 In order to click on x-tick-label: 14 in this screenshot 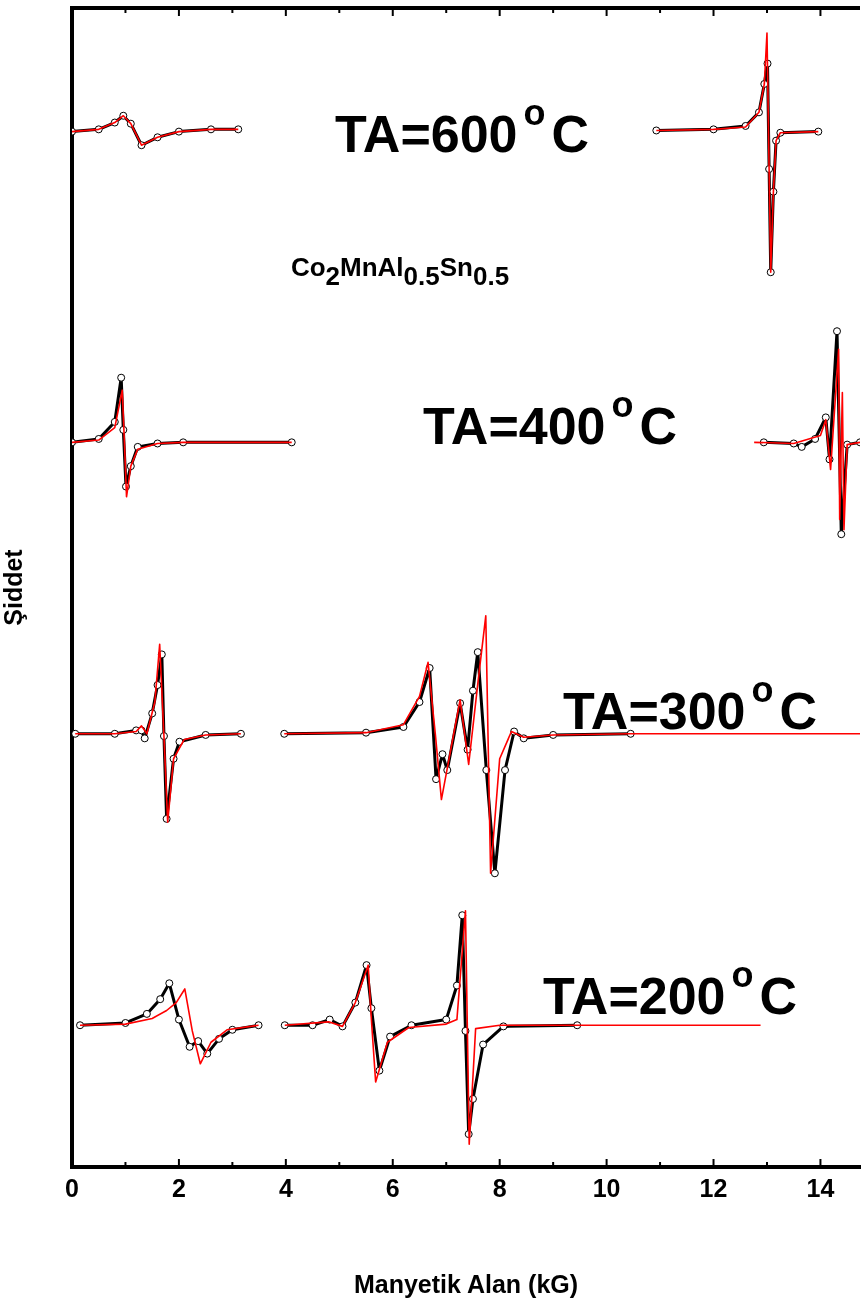, I will do `click(820, 1187)`.